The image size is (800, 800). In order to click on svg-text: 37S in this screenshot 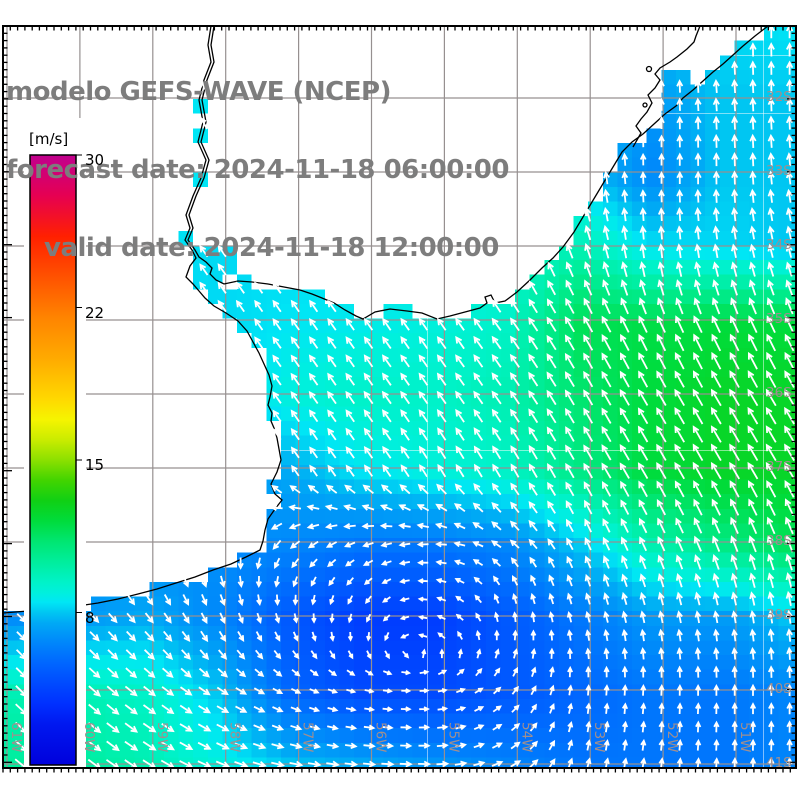, I will do `click(779, 467)`.